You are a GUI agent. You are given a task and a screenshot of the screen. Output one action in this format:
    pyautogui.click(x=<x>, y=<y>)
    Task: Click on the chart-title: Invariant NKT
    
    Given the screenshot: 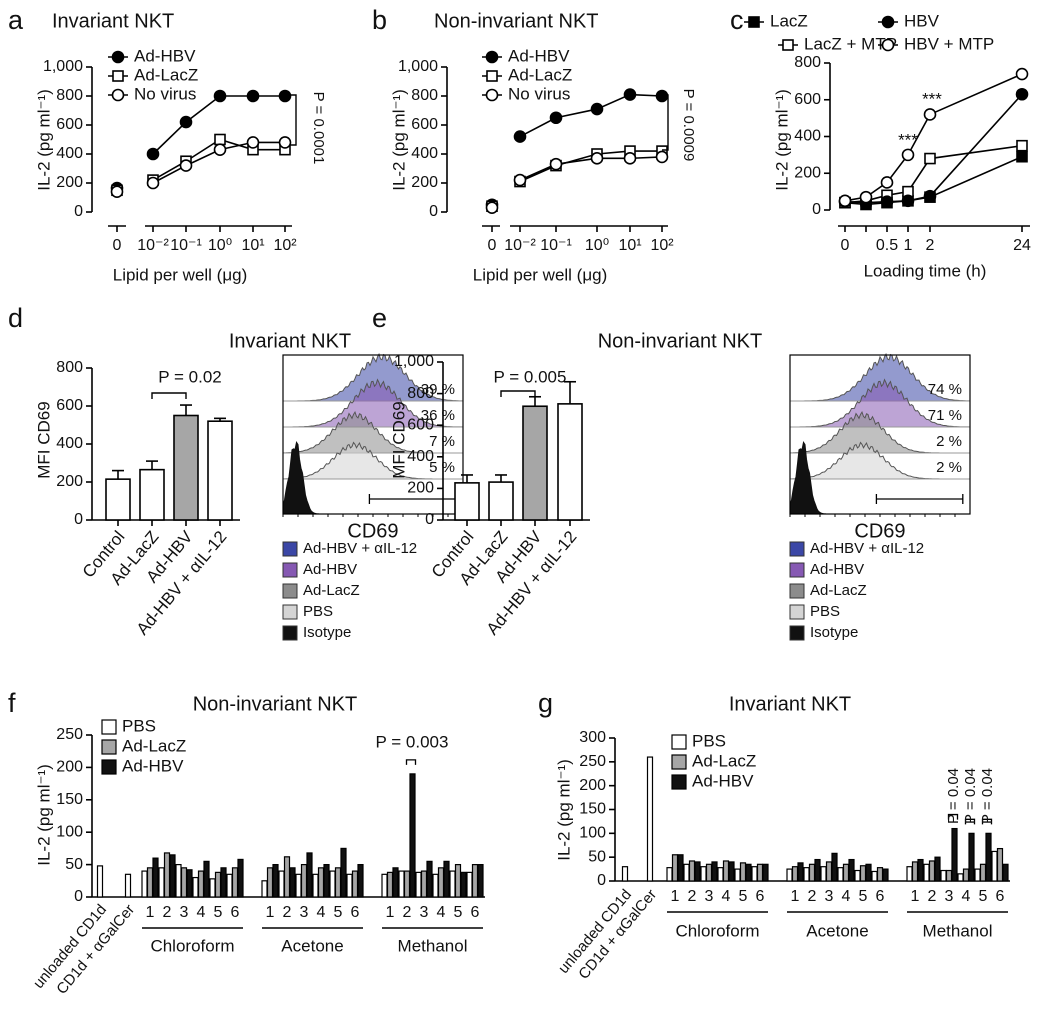 What is the action you would take?
    pyautogui.click(x=290, y=341)
    